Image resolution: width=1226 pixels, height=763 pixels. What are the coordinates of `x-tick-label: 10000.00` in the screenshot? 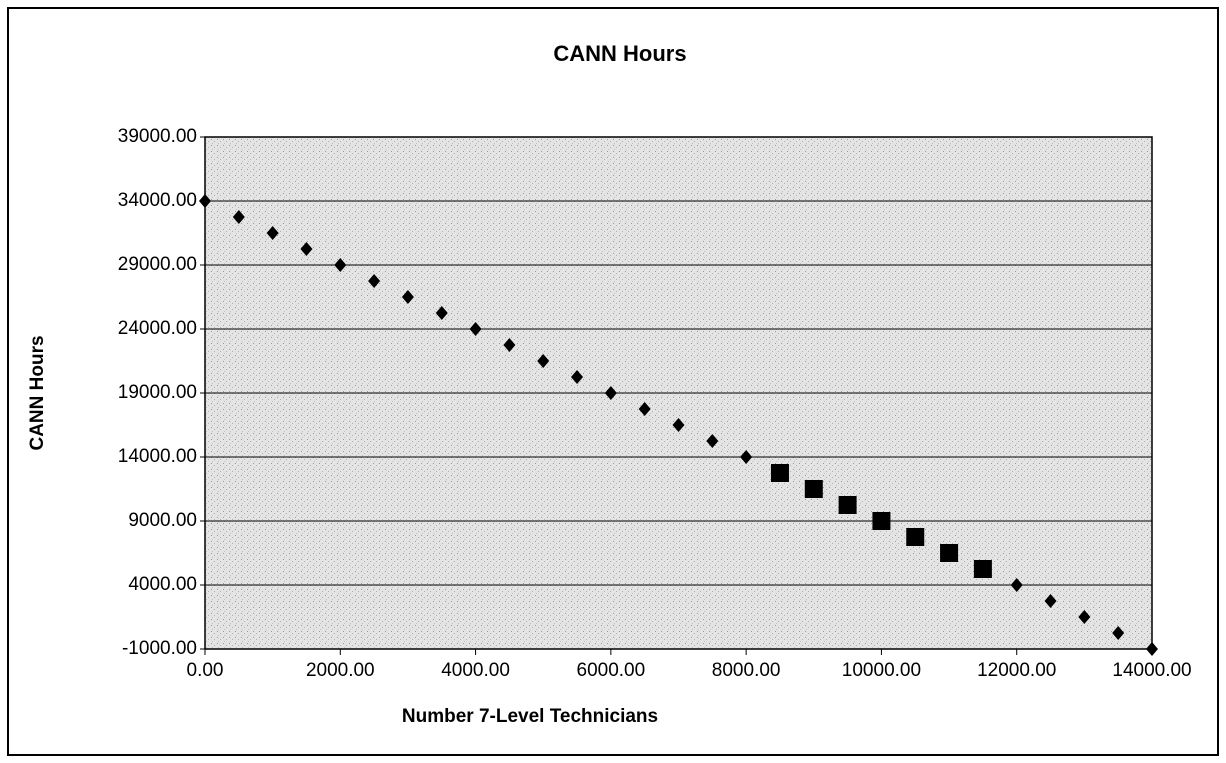 It's located at (881, 670).